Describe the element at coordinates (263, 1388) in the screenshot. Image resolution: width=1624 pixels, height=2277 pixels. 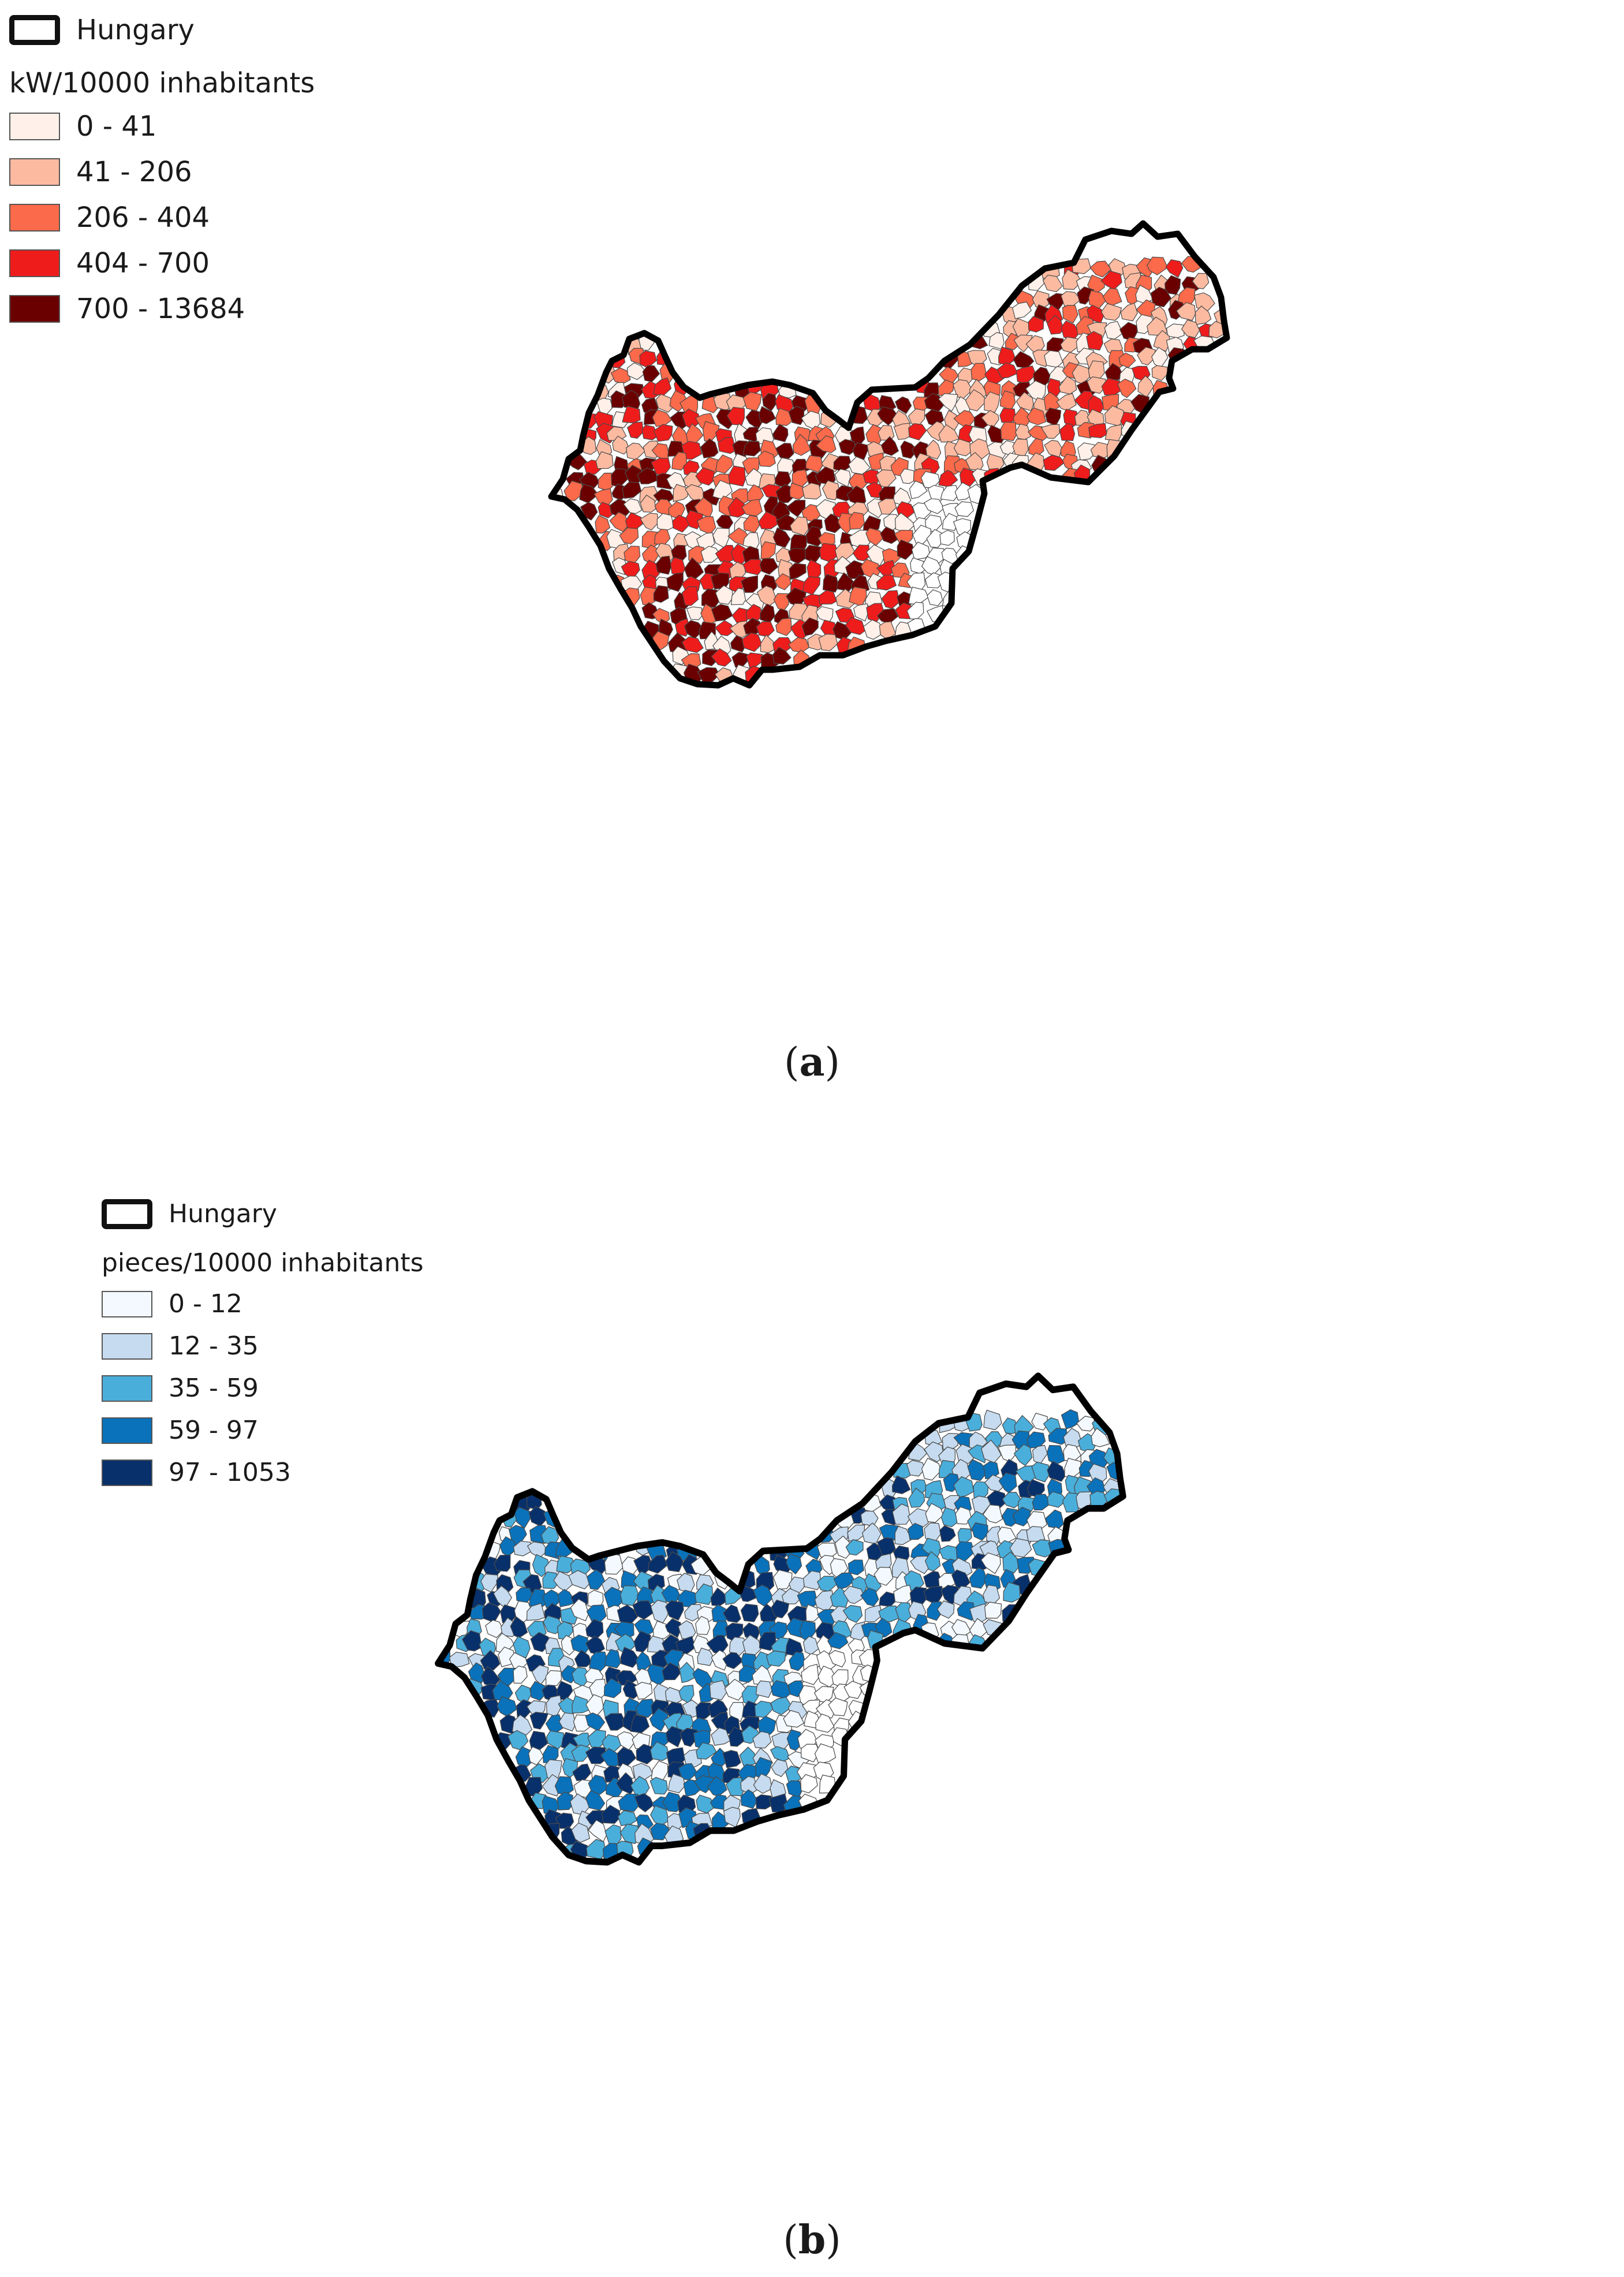
I see `legend-class-3: 35 - 59` at that location.